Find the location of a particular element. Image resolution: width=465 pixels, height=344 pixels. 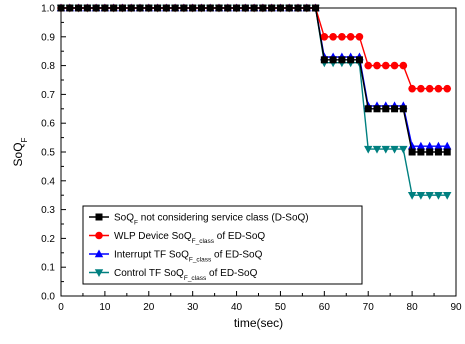

legend-label: Interrupt TF SoQF_class of ED-SoQ is located at coordinates (188, 257).